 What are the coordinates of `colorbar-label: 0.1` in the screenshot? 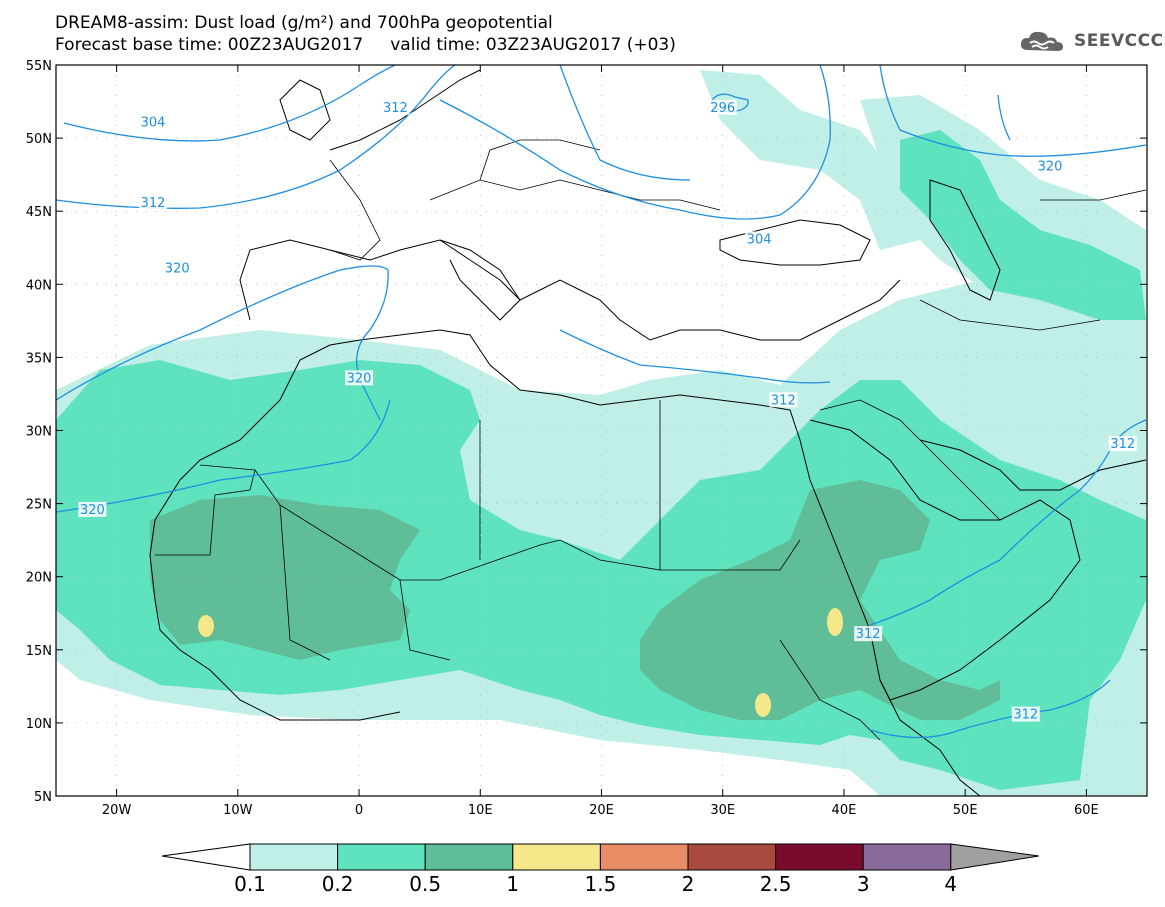 It's located at (250, 884).